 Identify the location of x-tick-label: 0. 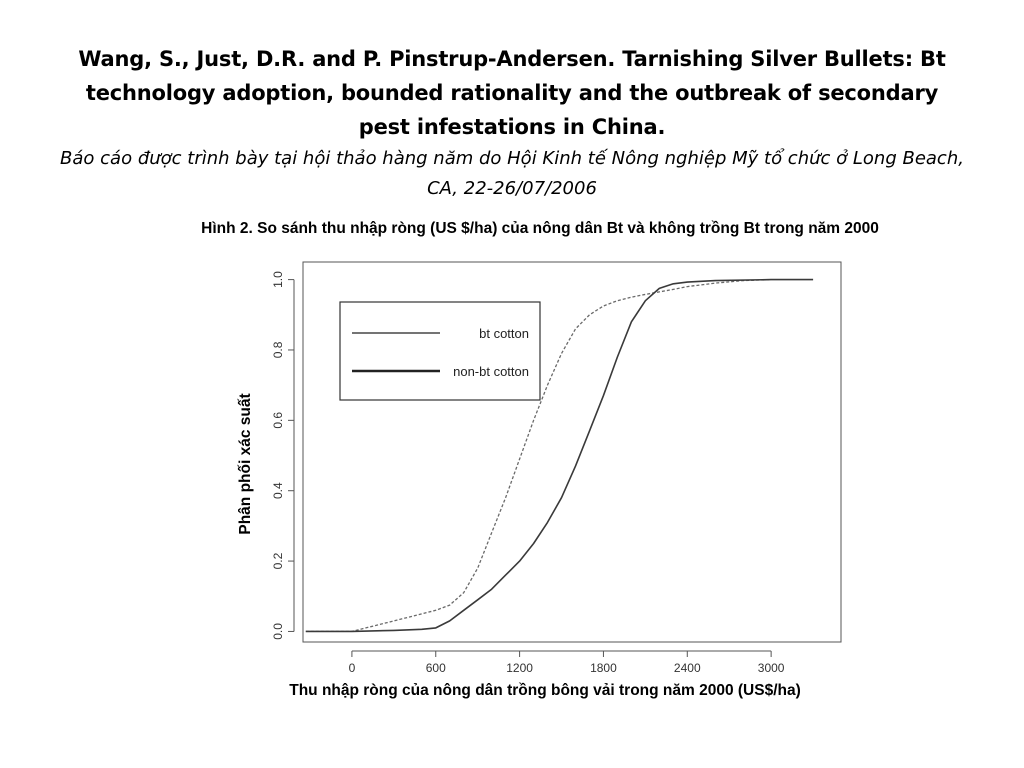
(352, 668).